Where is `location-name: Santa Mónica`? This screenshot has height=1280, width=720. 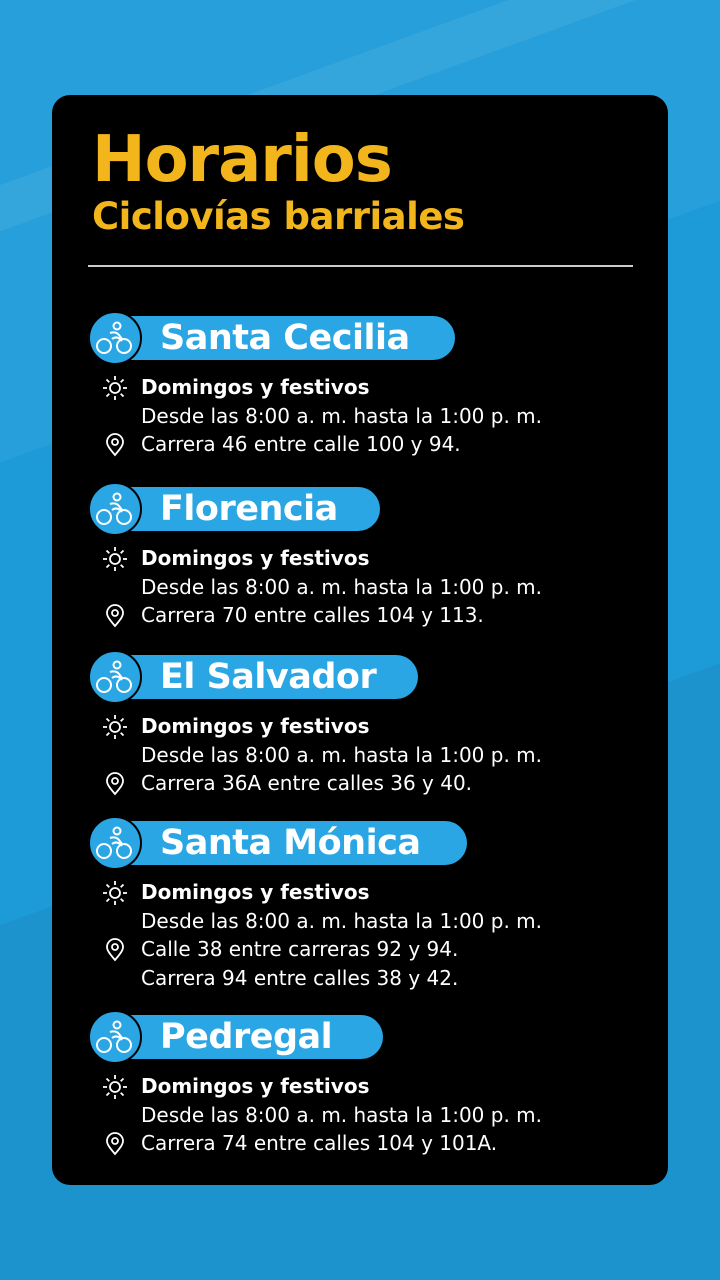 location-name: Santa Mónica is located at coordinates (290, 843).